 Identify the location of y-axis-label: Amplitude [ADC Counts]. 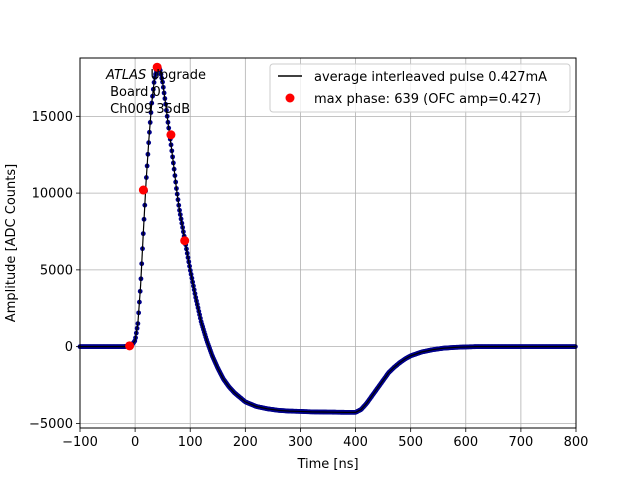
(11, 243).